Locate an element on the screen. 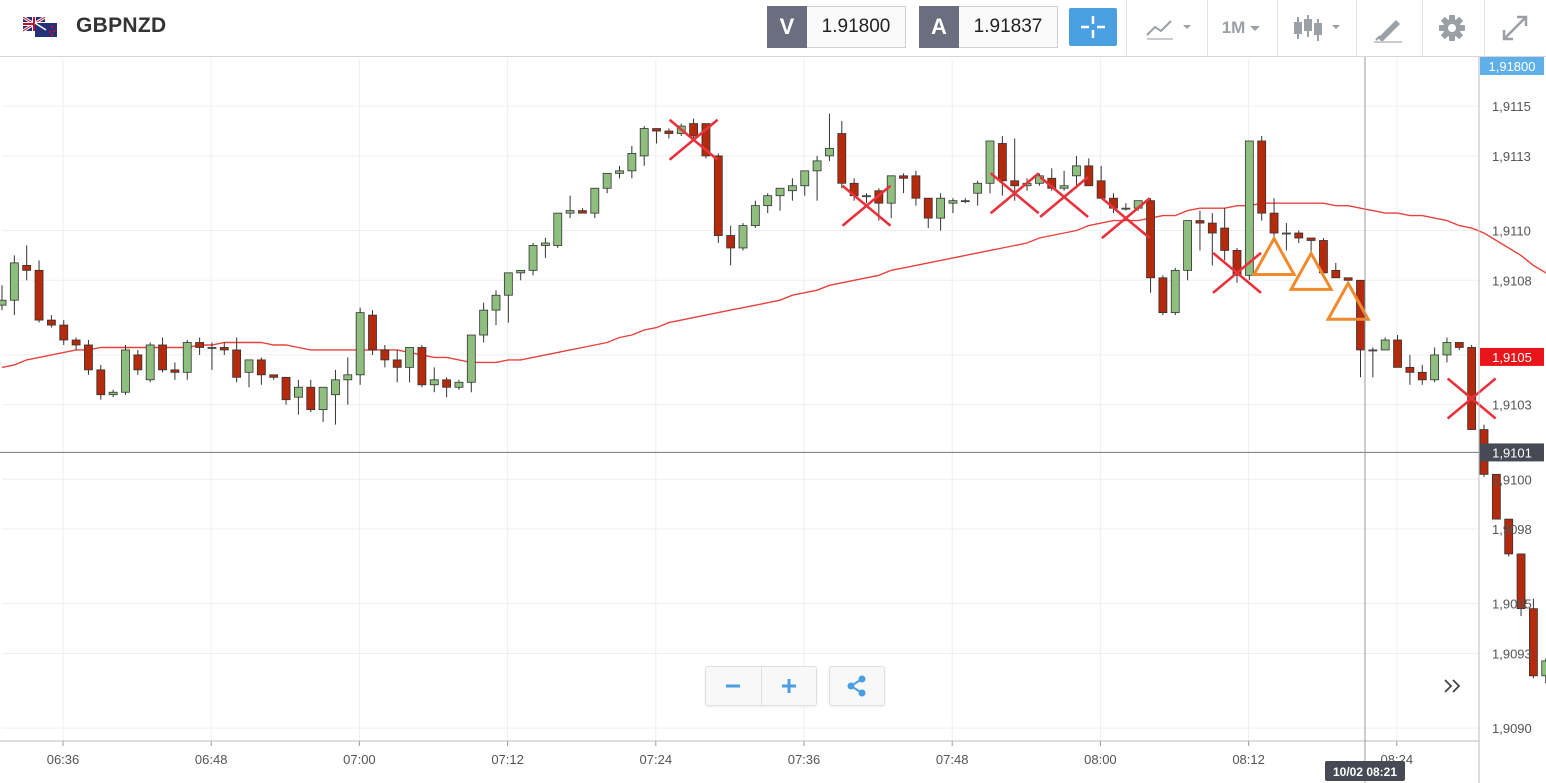 Image resolution: width=1546 pixels, height=783 pixels. zoom-in-button is located at coordinates (789, 686).